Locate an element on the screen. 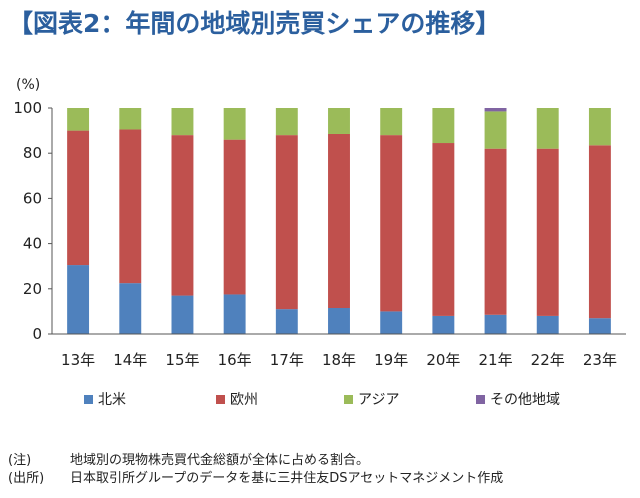 The width and height of the screenshot is (640, 498). source-text: 日本取引所グループのデータを基に三井住友DSアセットマネジメント作成 is located at coordinates (287, 478).